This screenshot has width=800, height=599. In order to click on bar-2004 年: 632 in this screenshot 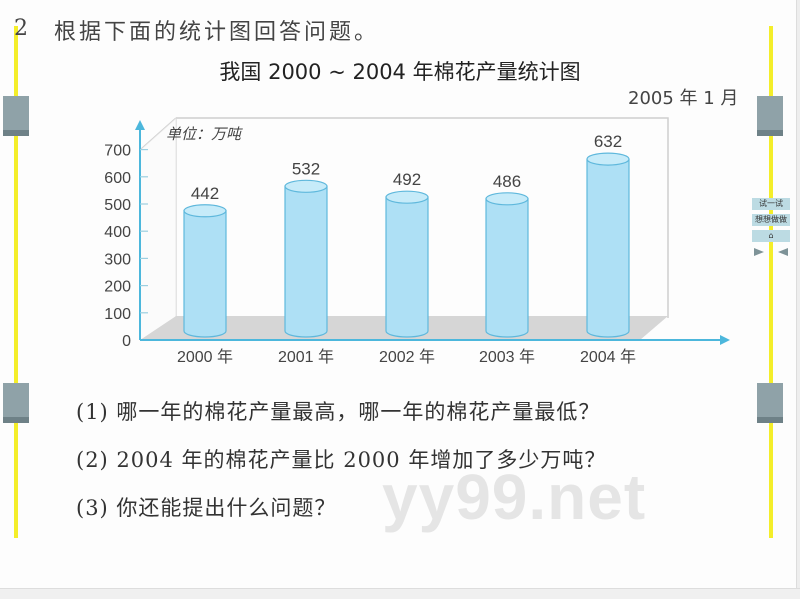, I will do `click(608, 235)`.